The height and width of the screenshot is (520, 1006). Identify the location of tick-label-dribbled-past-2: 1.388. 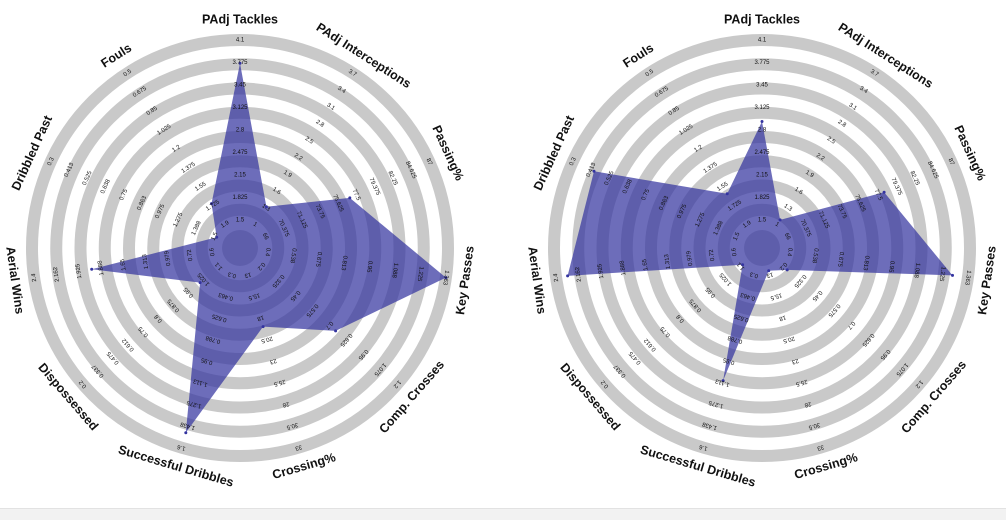
(719, 228).